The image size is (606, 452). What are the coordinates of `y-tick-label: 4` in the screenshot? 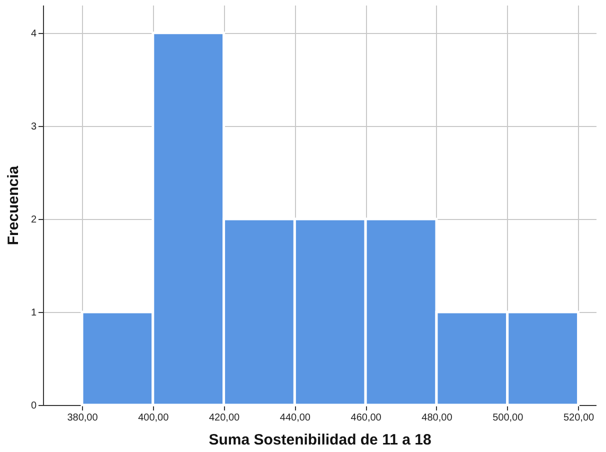 It's located at (33, 34).